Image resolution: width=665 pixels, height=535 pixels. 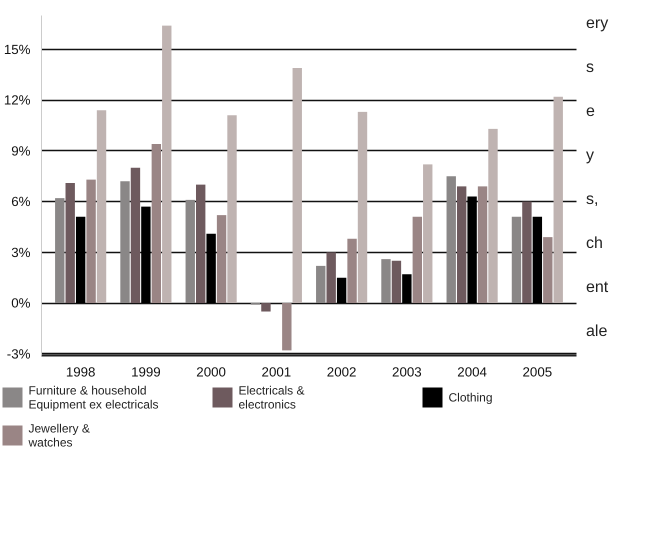 What do you see at coordinates (81, 372) in the screenshot?
I see `x-tick-label: 1998` at bounding box center [81, 372].